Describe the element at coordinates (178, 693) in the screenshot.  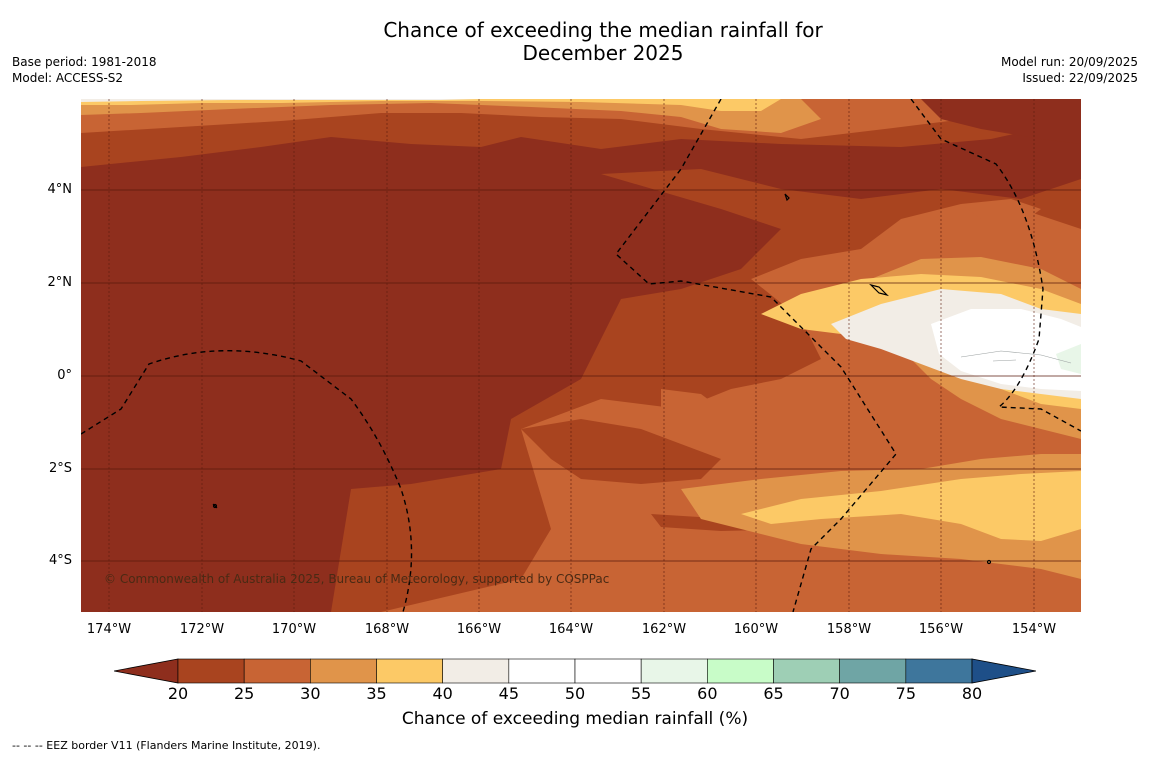
I see `colorbar-tick-label: 20` at that location.